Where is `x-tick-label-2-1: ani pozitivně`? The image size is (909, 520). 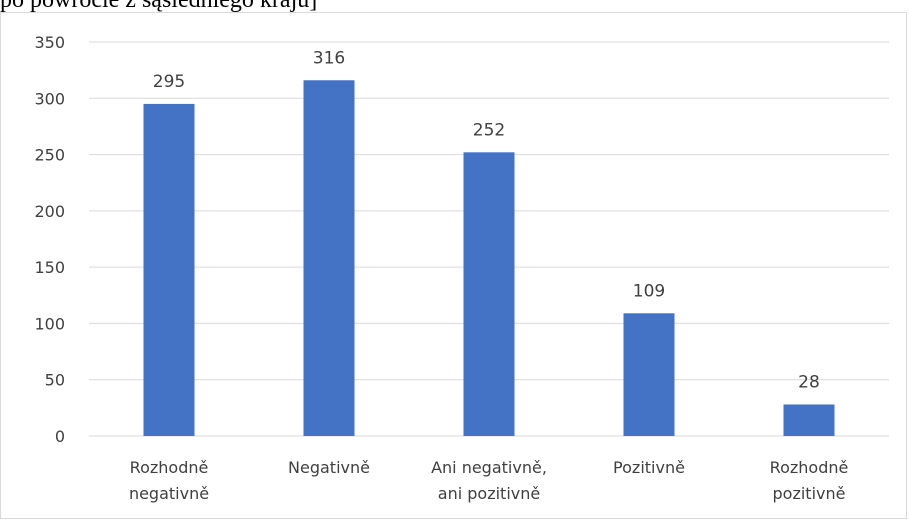
x-tick-label-2-1: ani pozitivně is located at coordinates (489, 493).